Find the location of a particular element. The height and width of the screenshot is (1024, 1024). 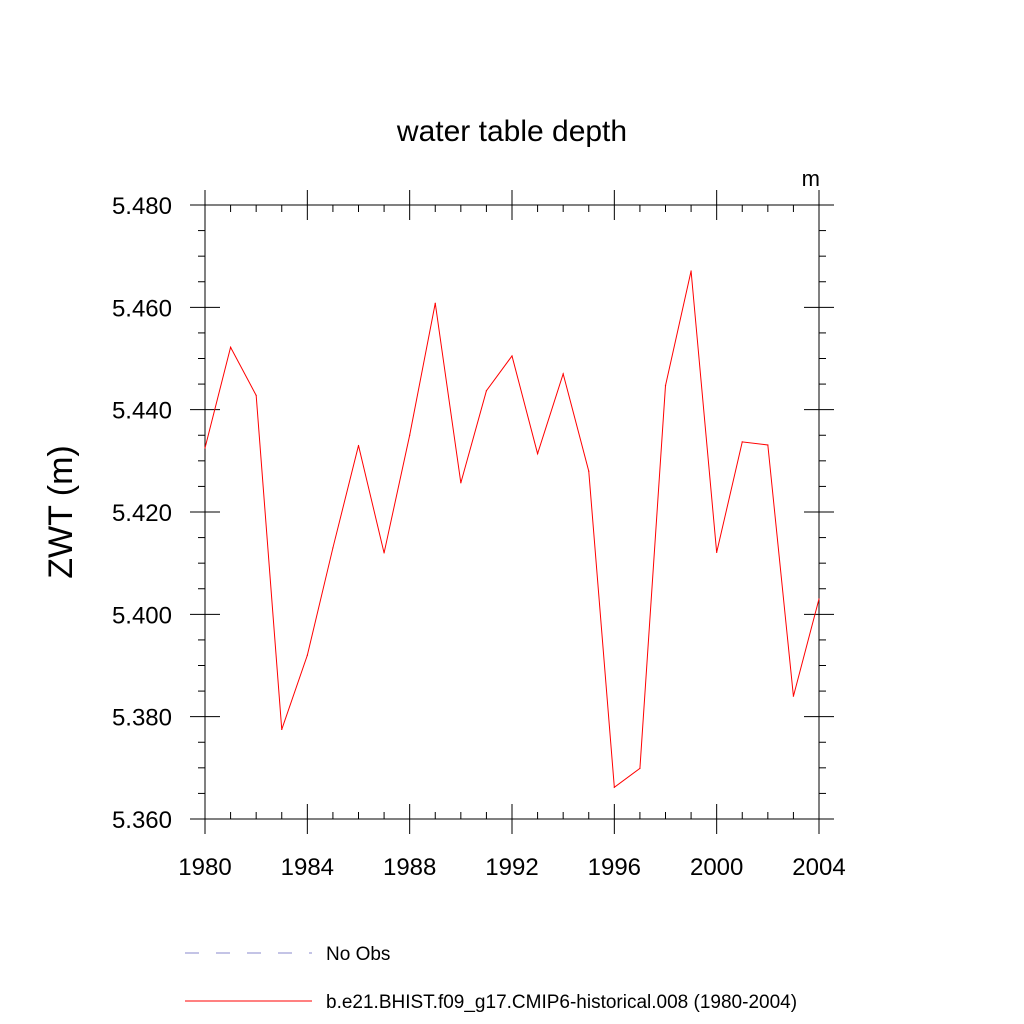

y-tick-label: 5.400 is located at coordinates (142, 615).